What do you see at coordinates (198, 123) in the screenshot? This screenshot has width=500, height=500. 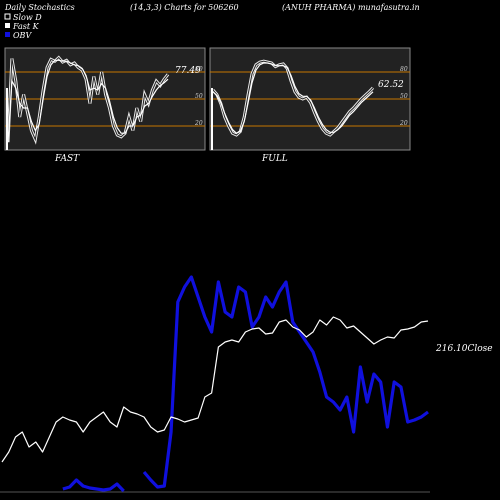 I see `fast-tick-20: 20` at bounding box center [198, 123].